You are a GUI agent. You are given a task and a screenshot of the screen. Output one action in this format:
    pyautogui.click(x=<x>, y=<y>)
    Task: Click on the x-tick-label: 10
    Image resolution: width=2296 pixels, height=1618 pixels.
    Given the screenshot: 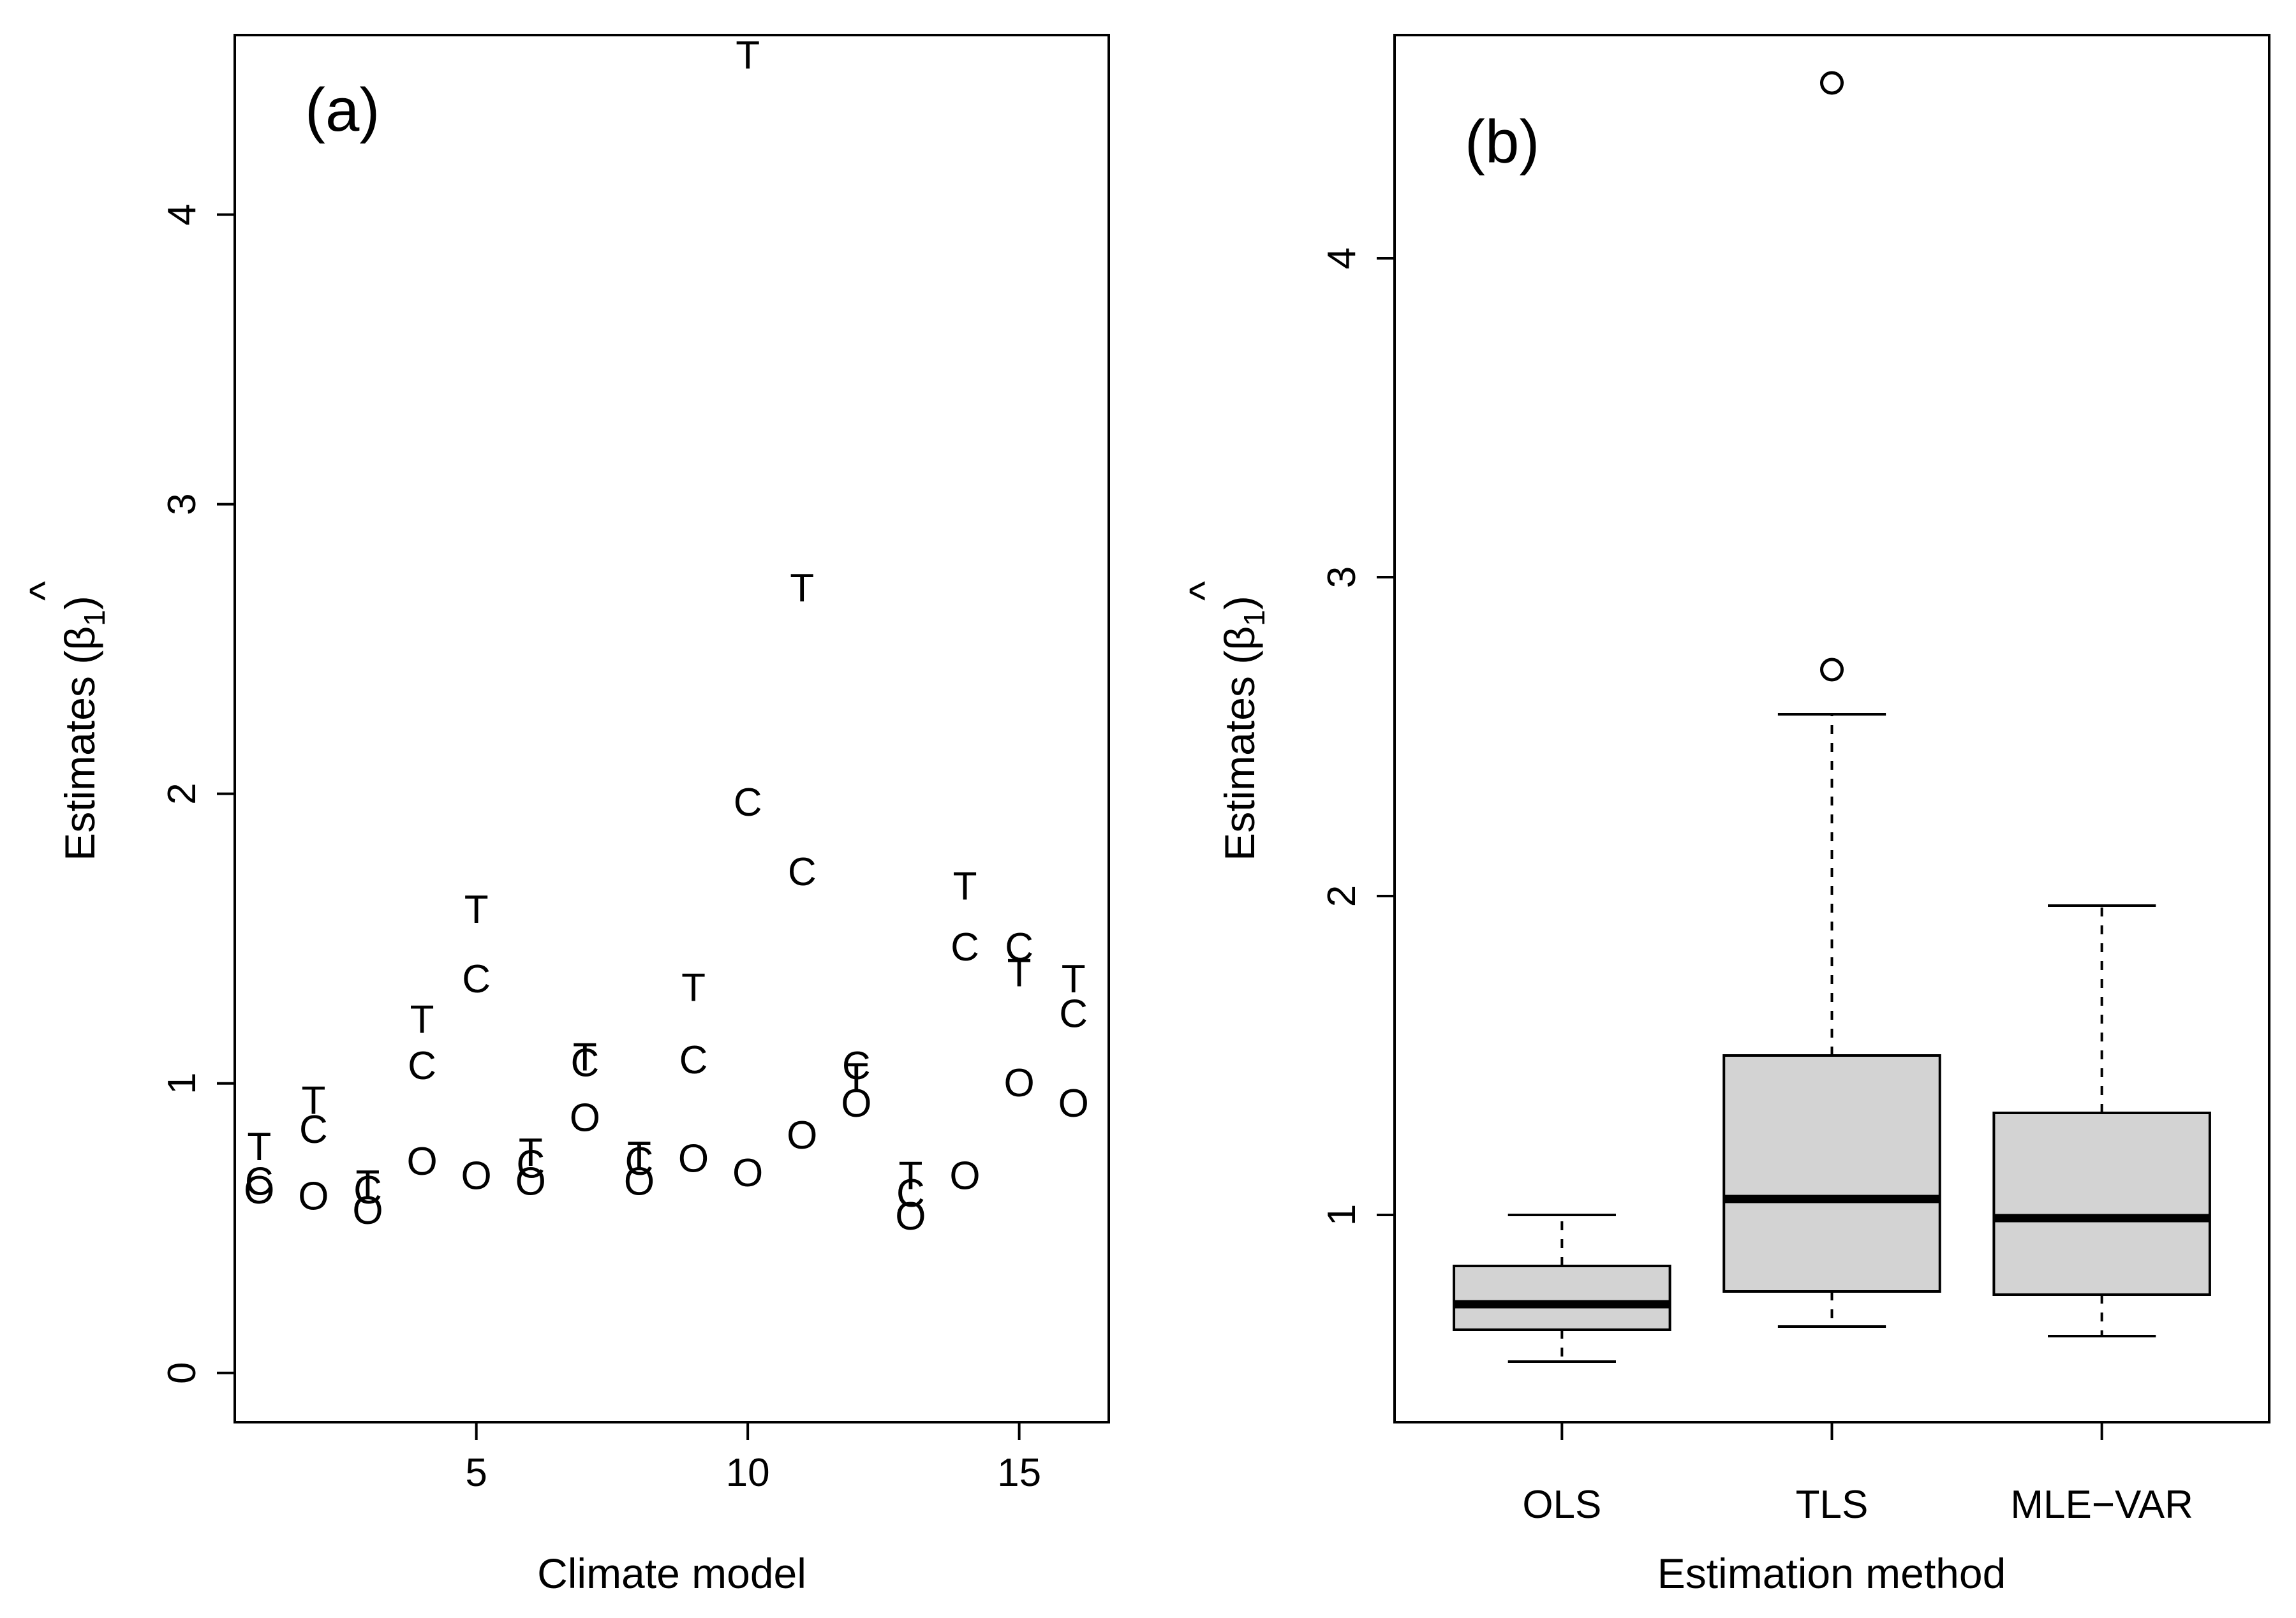 What is the action you would take?
    pyautogui.click(x=748, y=1473)
    